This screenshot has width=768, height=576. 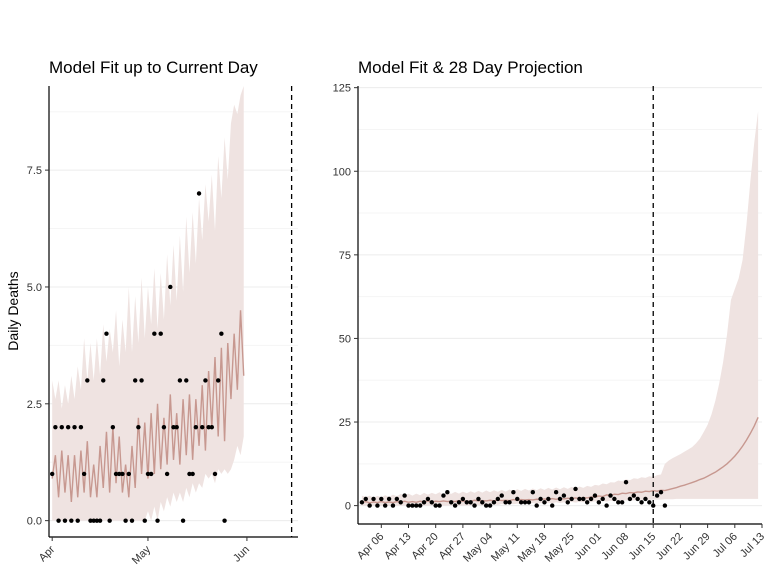 I want to click on right-panel-x-tick-label: Apr 13, so click(x=397, y=546).